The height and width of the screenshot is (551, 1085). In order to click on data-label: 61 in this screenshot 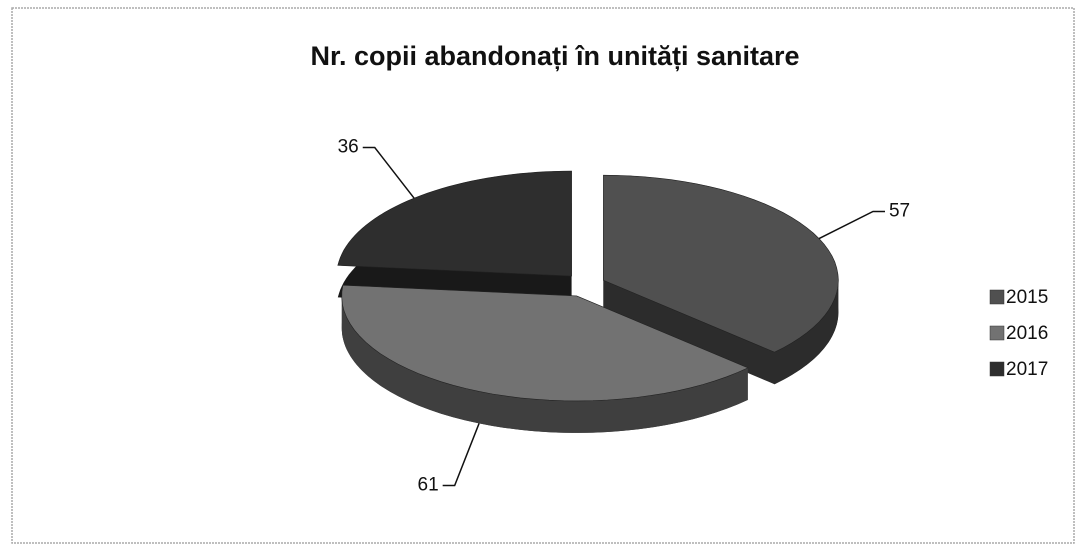, I will do `click(428, 485)`.